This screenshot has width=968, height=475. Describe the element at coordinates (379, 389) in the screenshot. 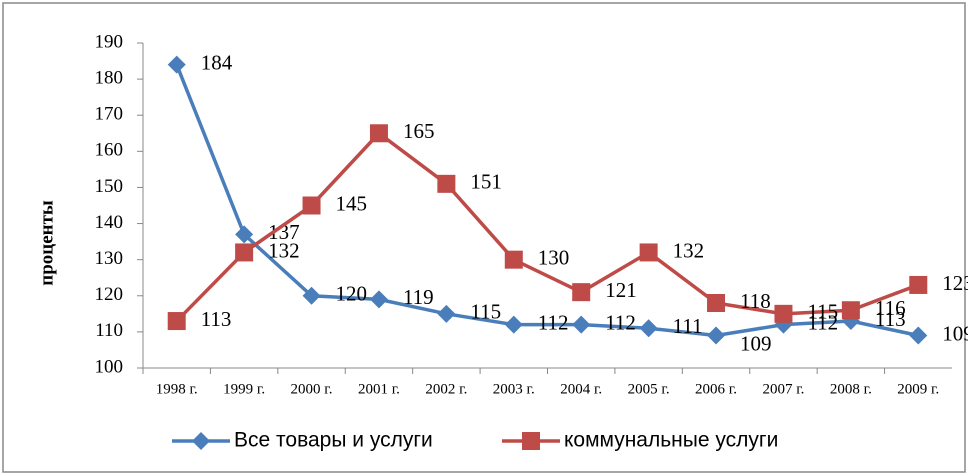

I see `x-tick-label: 2001 г.` at that location.